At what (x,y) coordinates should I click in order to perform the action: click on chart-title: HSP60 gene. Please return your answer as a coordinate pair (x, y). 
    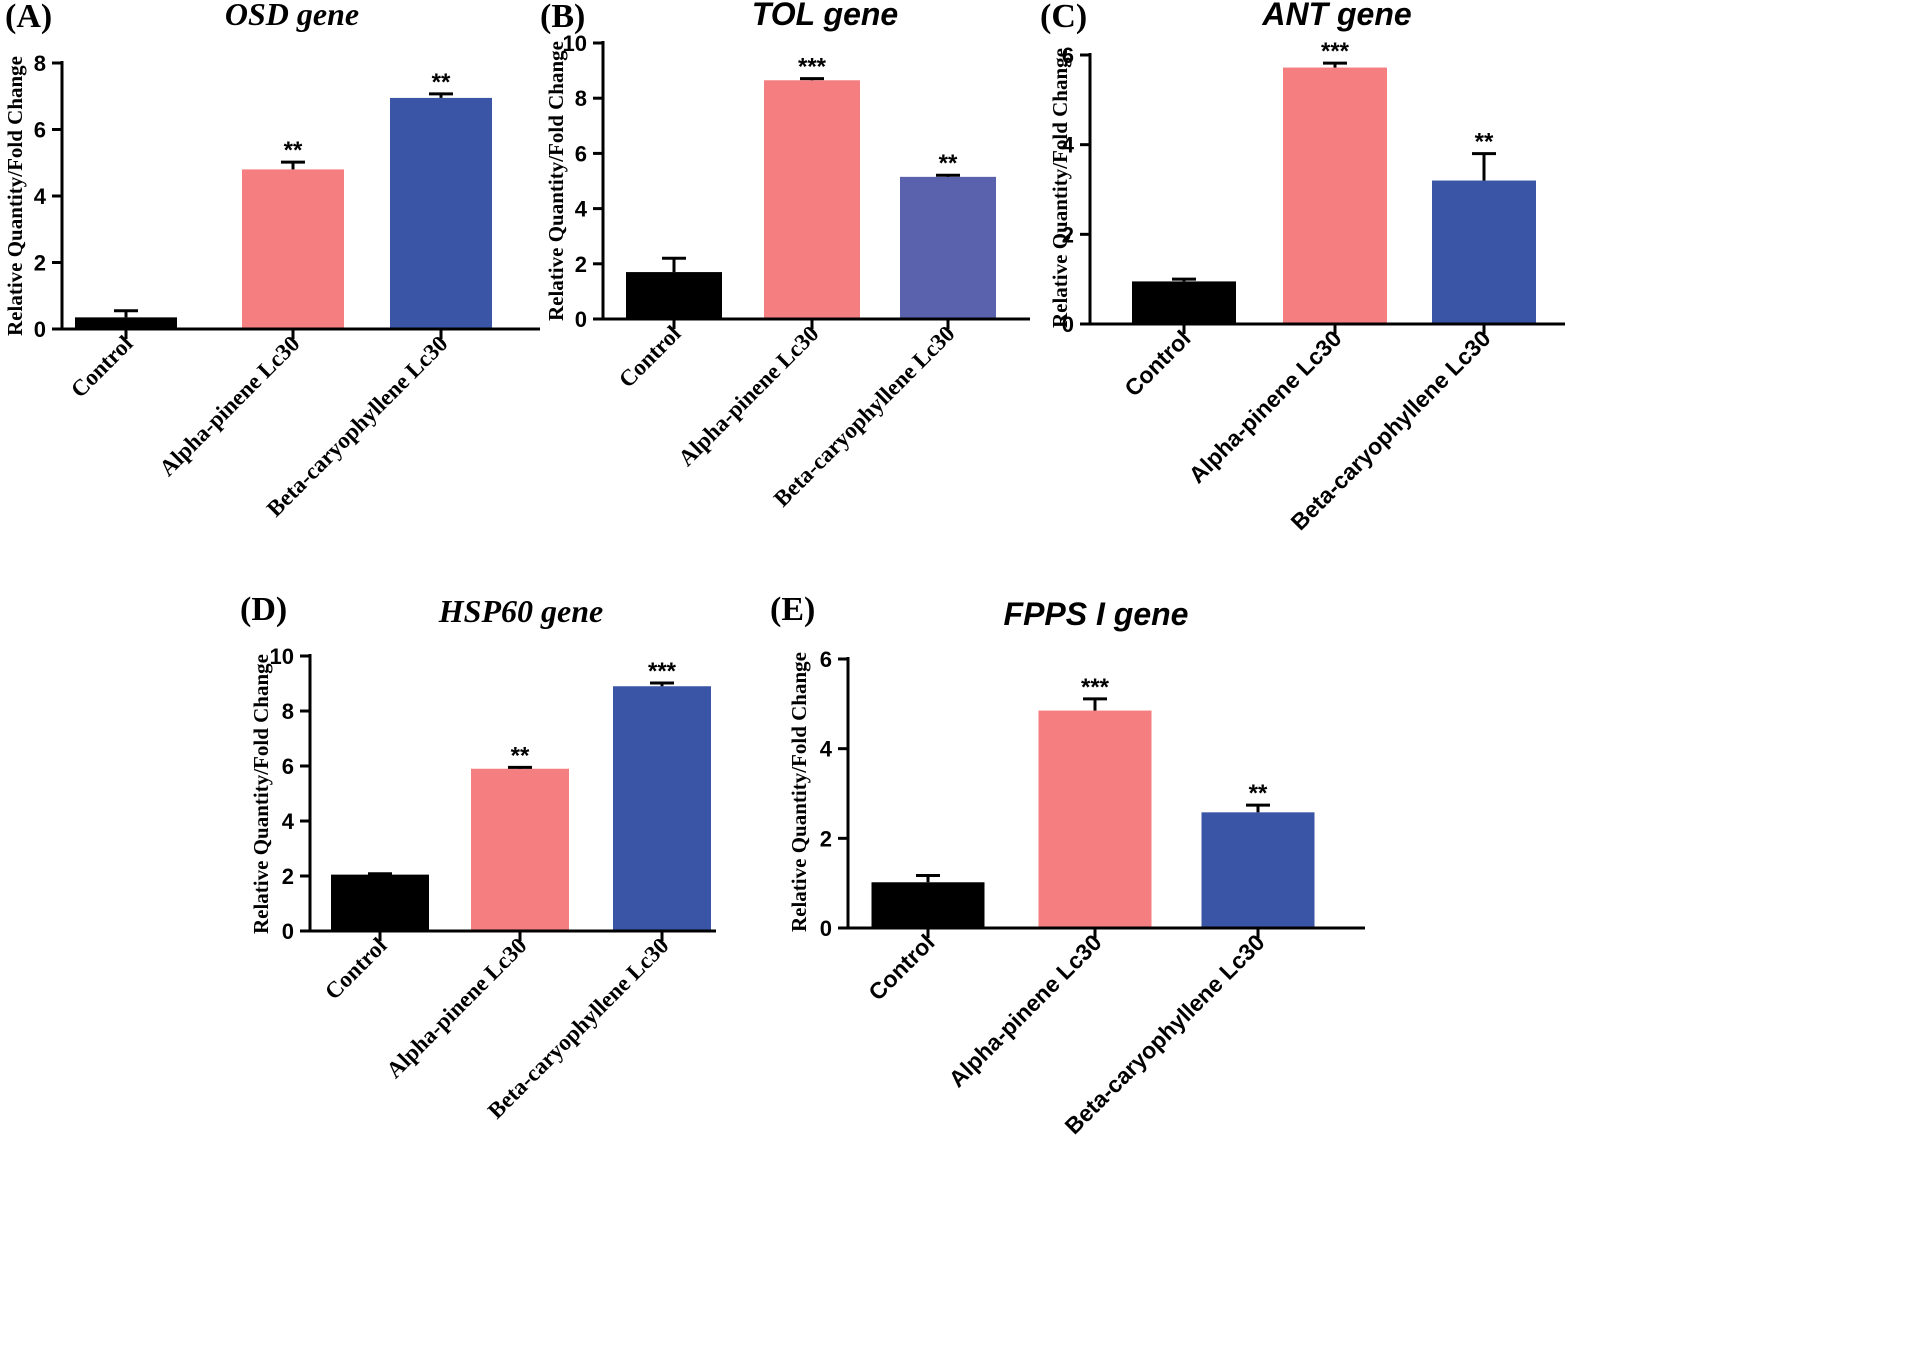
    Looking at the image, I should click on (520, 611).